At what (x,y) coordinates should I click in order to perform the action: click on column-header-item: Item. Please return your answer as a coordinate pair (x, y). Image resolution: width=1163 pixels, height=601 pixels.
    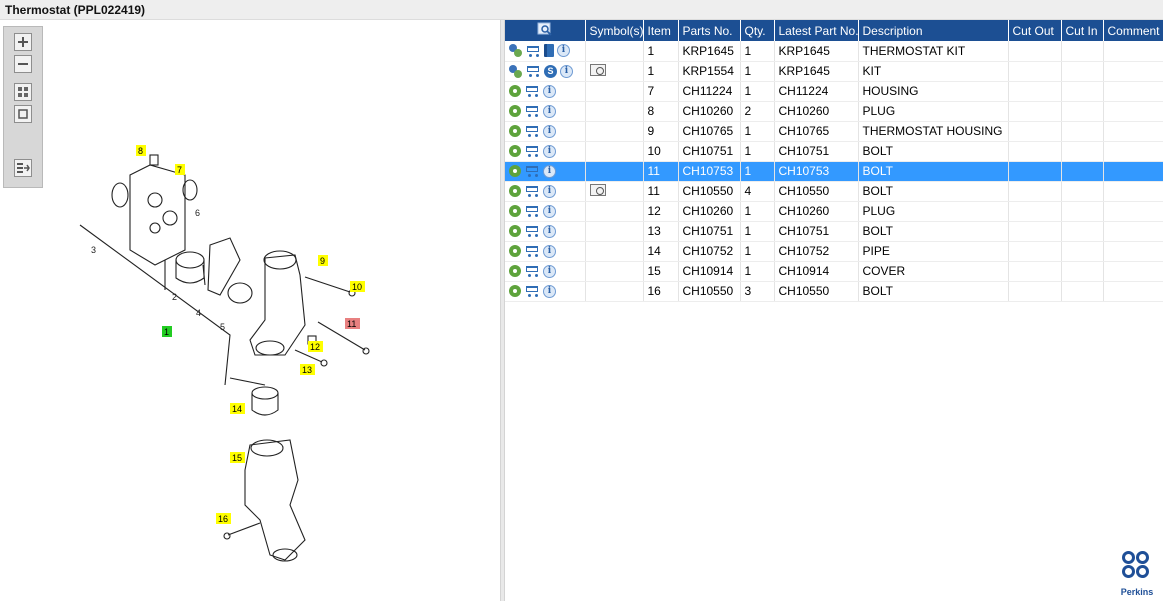
    Looking at the image, I should click on (661, 30).